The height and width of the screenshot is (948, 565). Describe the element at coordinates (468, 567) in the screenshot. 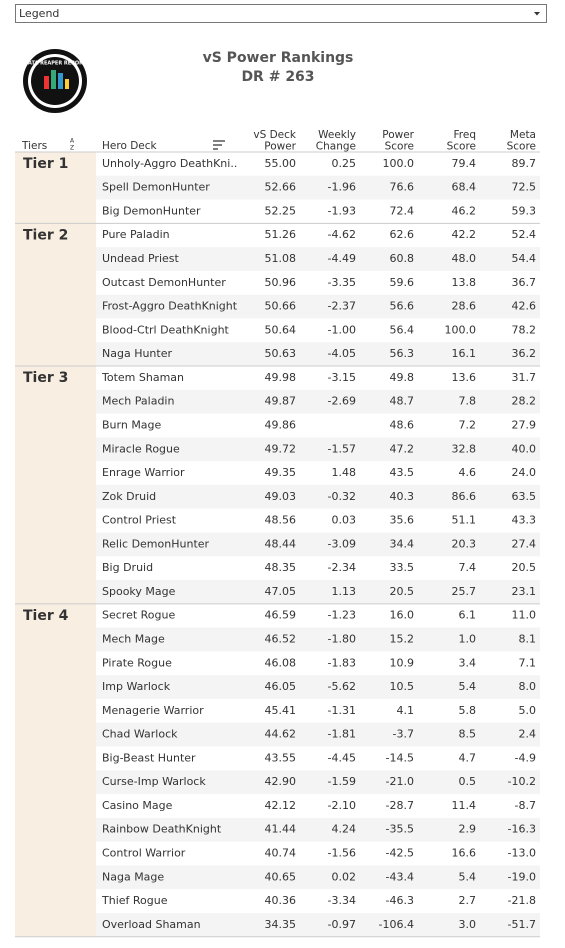

I see `cell: 7.4` at that location.